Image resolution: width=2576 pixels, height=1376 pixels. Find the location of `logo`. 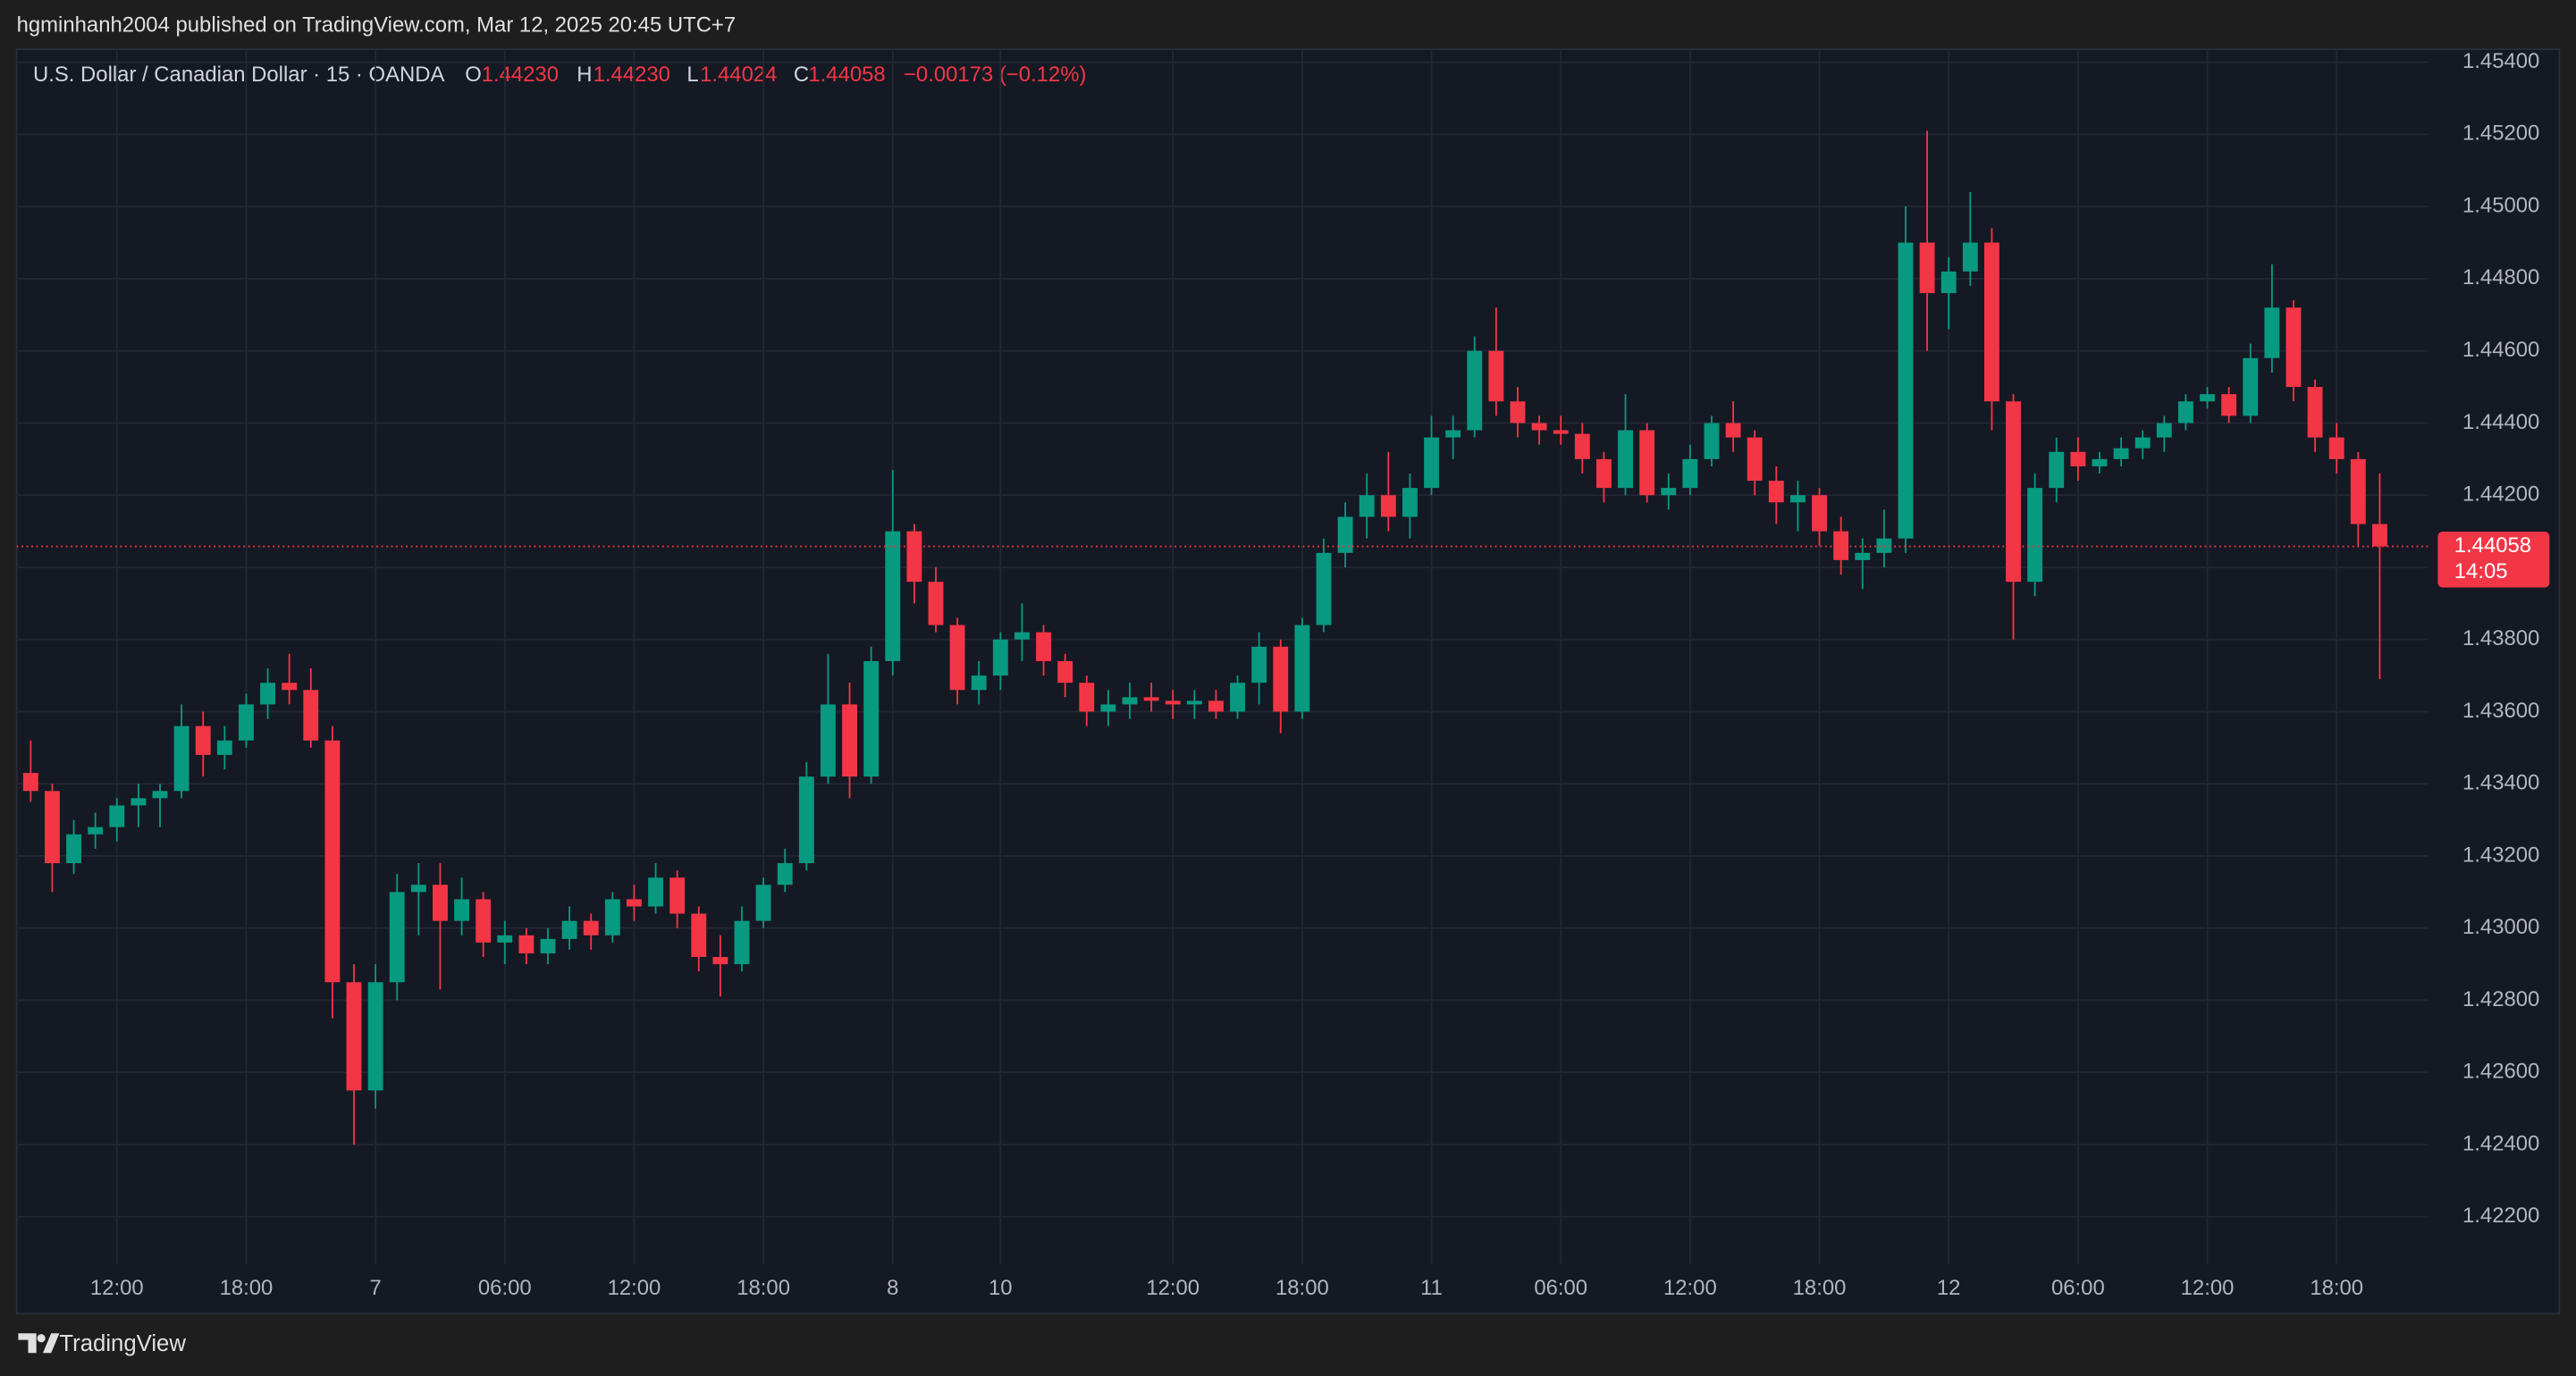

logo is located at coordinates (39, 1343).